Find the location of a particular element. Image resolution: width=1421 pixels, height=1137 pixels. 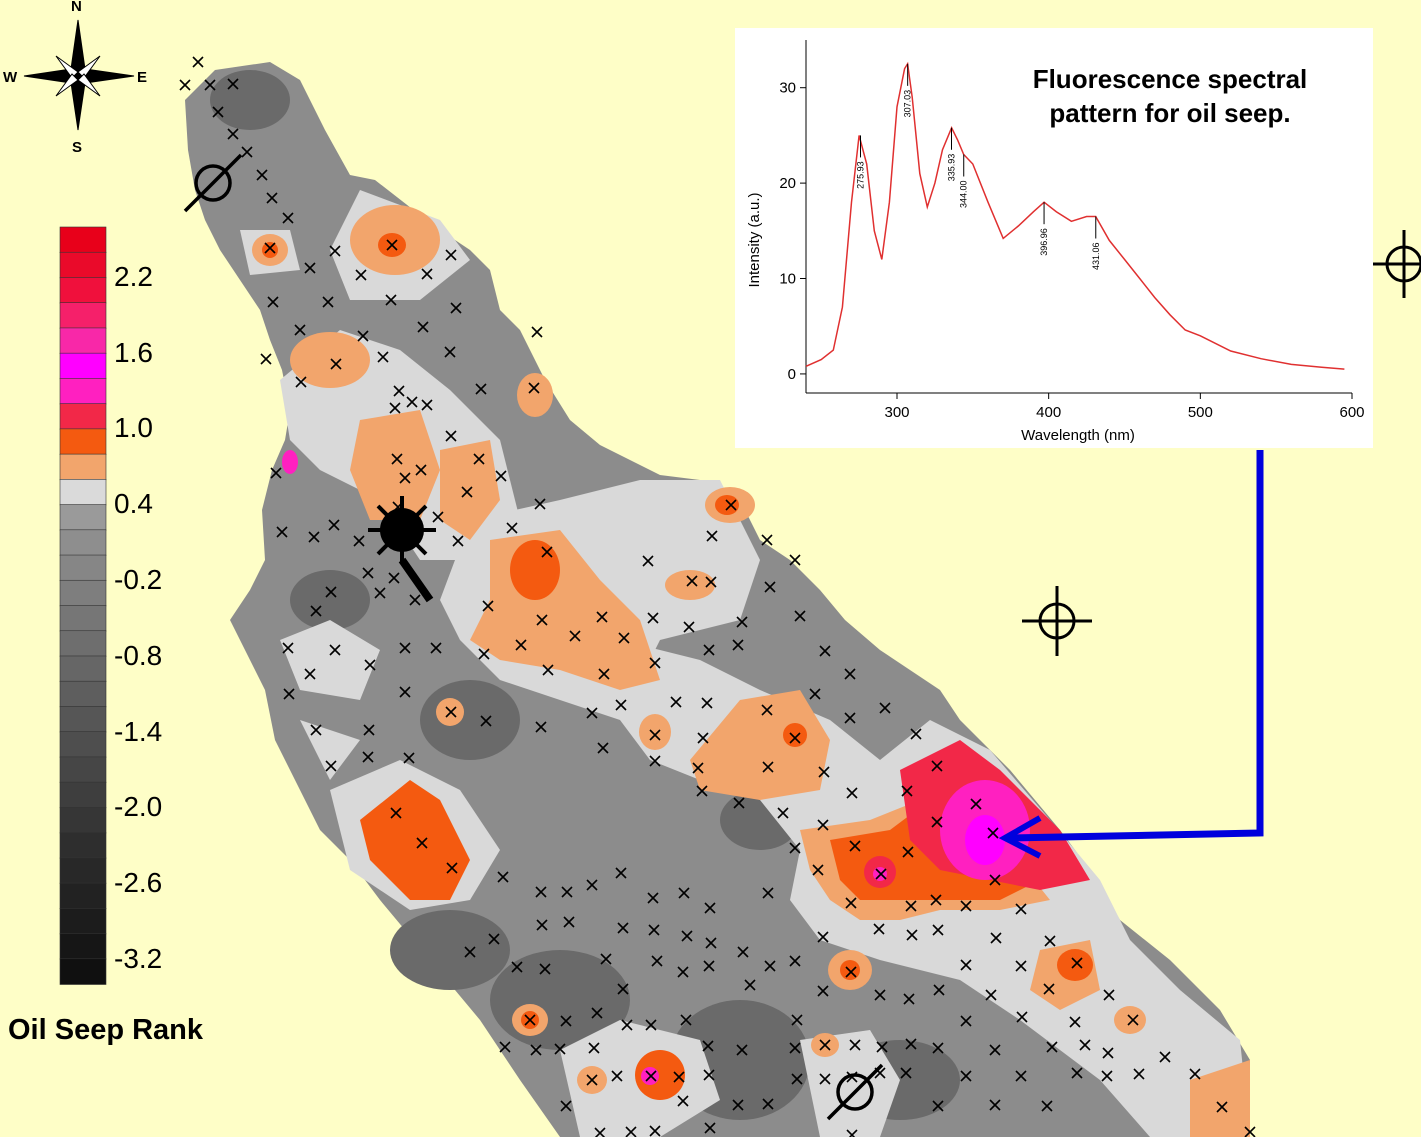

x-axis-label: Wavelength (nm) is located at coordinates (1078, 435).